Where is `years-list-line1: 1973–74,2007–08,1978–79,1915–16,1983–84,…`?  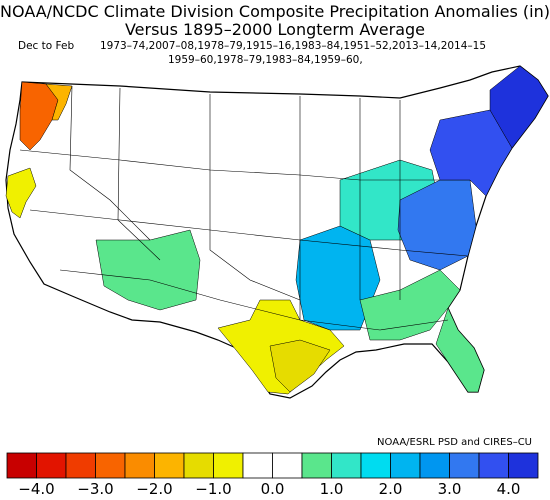 years-list-line1: 1973–74,2007–08,1978–79,1915–16,1983–84,… is located at coordinates (293, 46).